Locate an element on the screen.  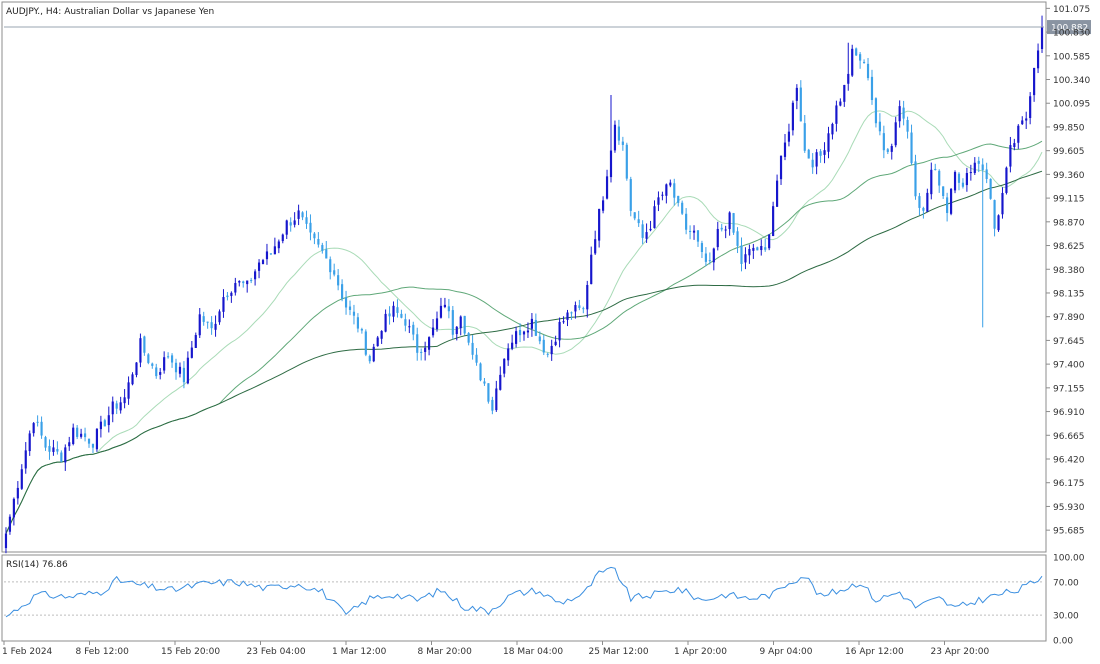
price-axis-label: 100.340 is located at coordinates (1071, 81).